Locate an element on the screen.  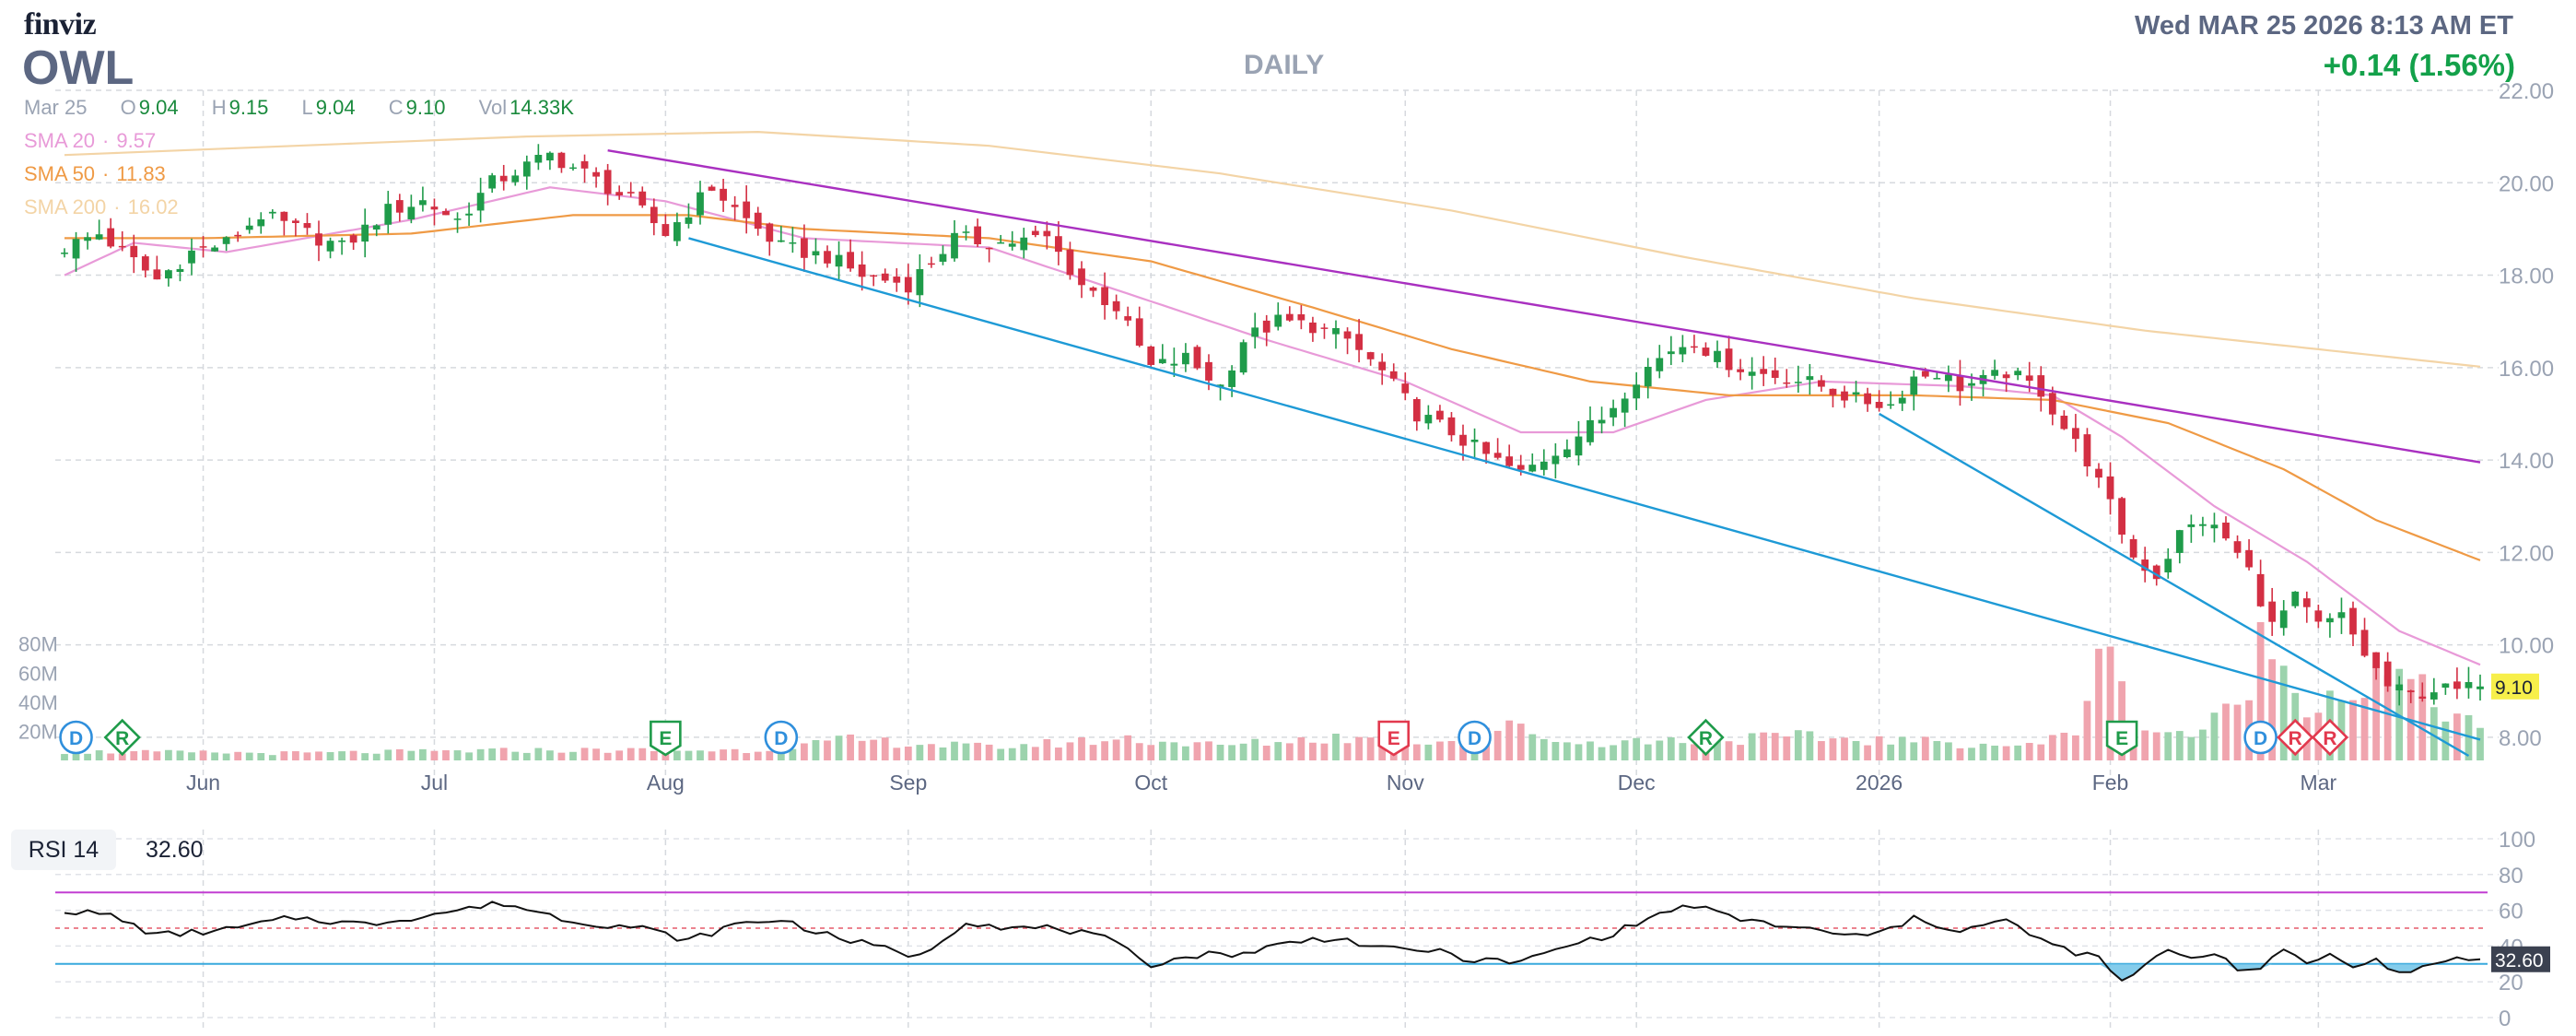
rsi-tick-label: 100 is located at coordinates (2517, 841).